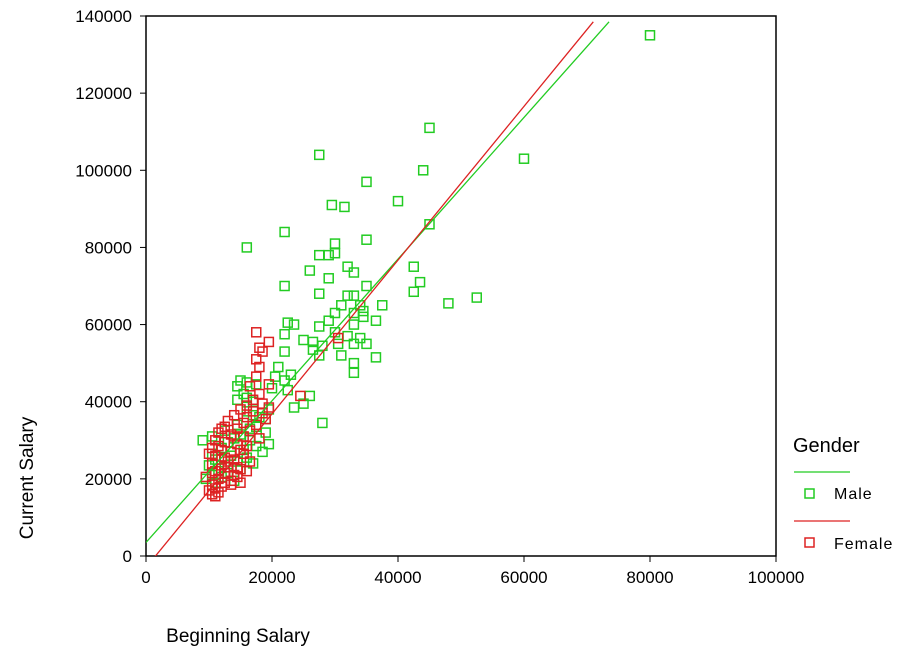  What do you see at coordinates (108, 325) in the screenshot?
I see `y-tick-label: 60000` at bounding box center [108, 325].